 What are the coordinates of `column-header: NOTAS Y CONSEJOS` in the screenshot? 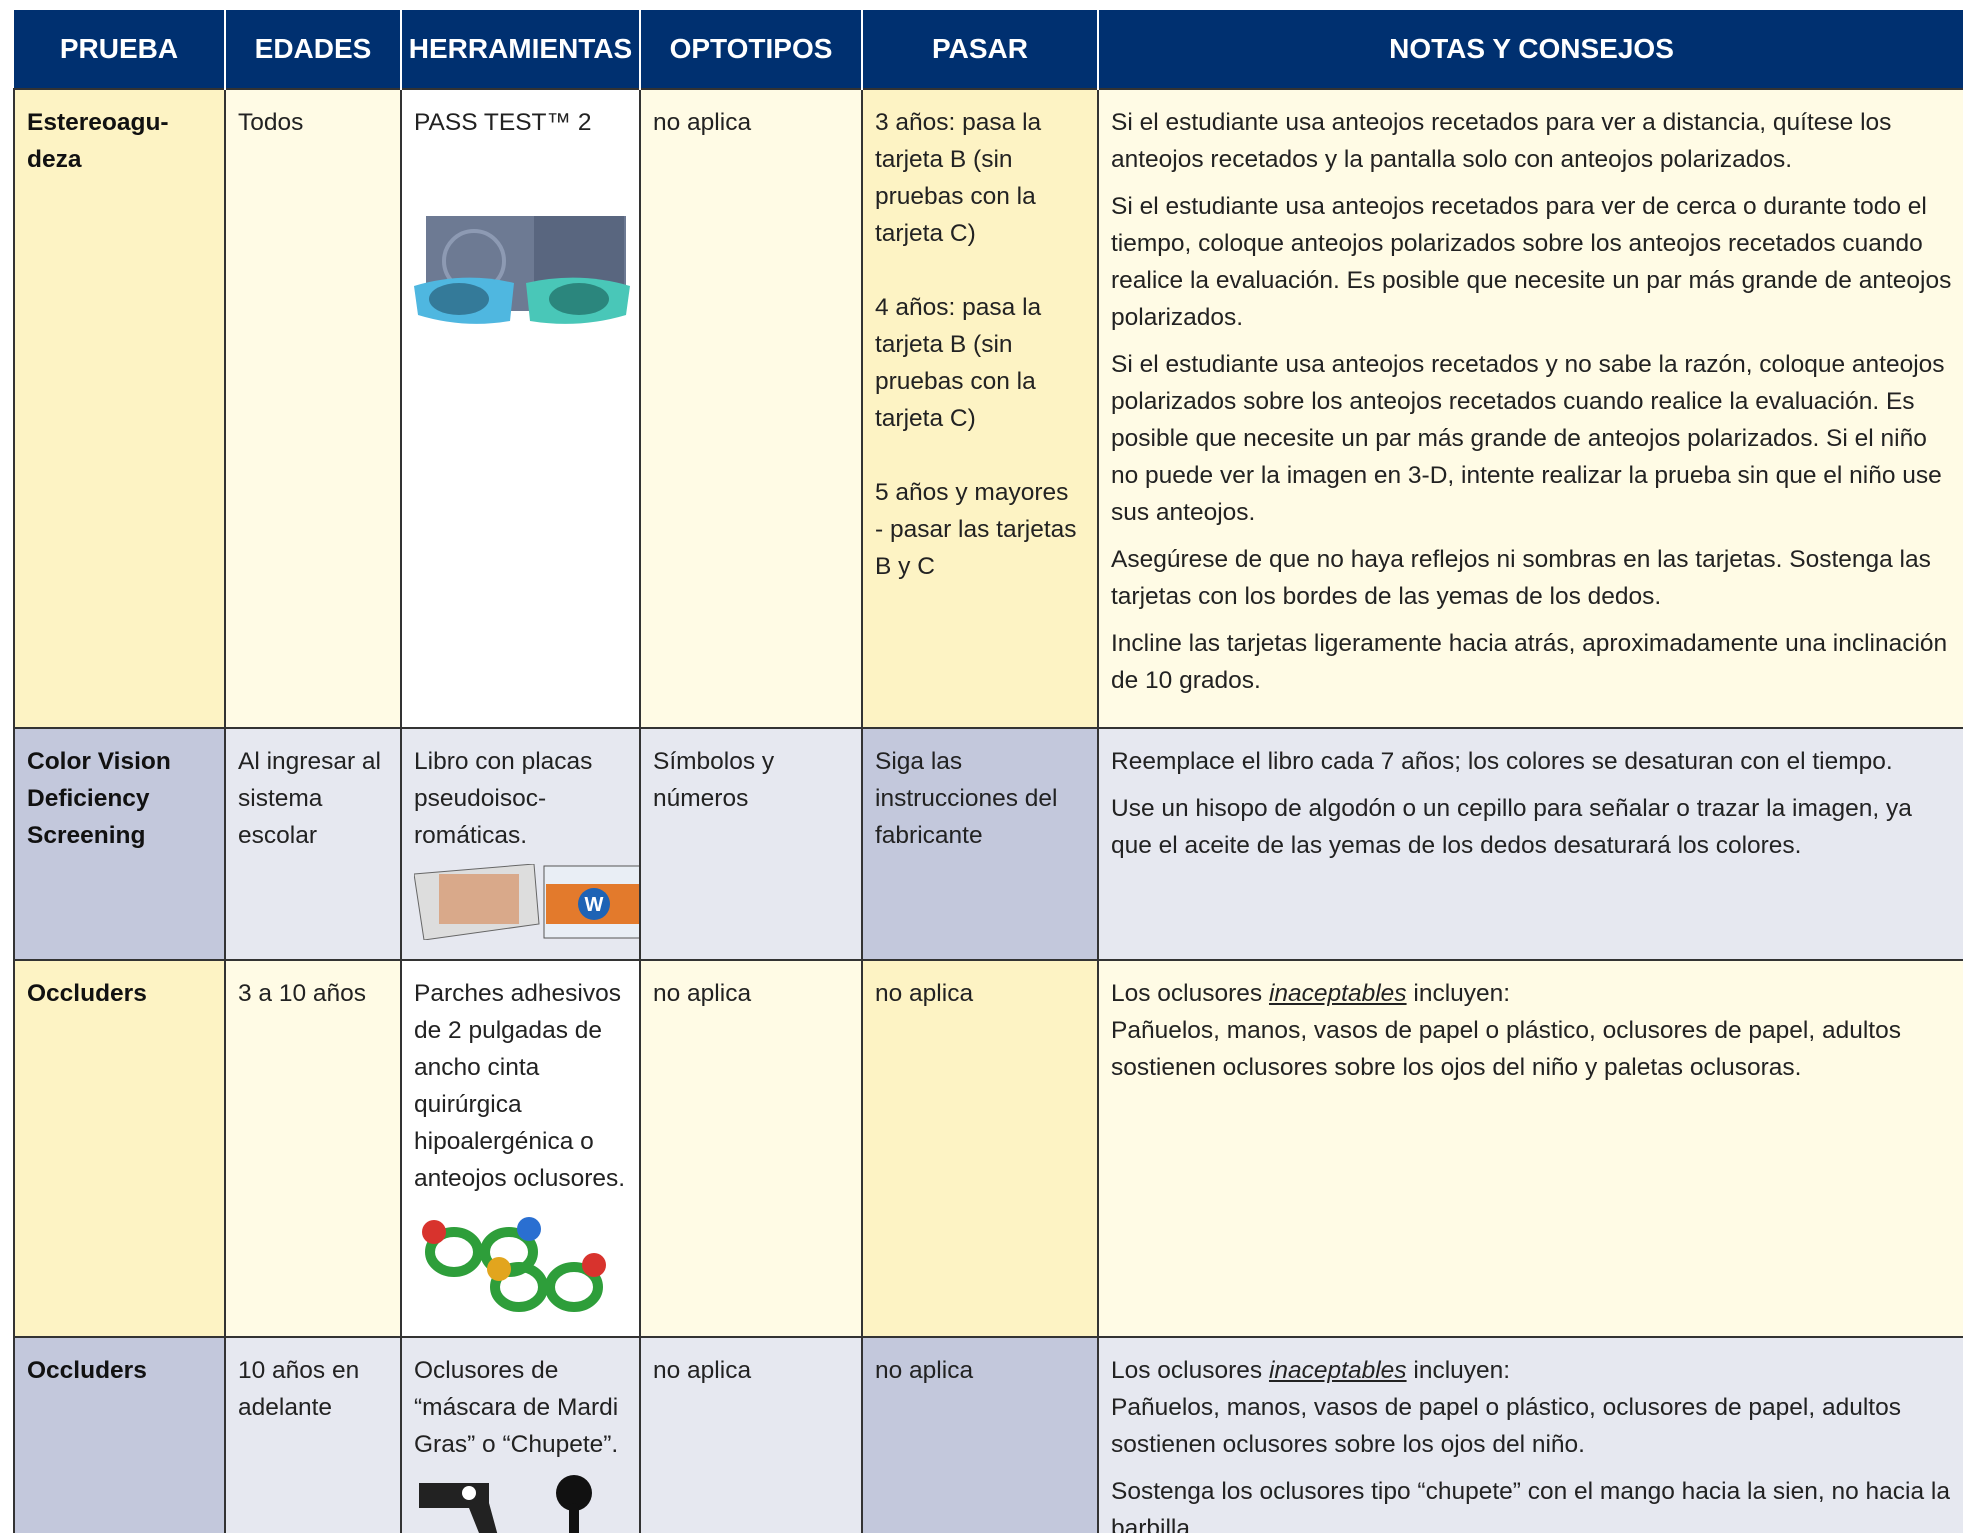 It's located at (1530, 49).